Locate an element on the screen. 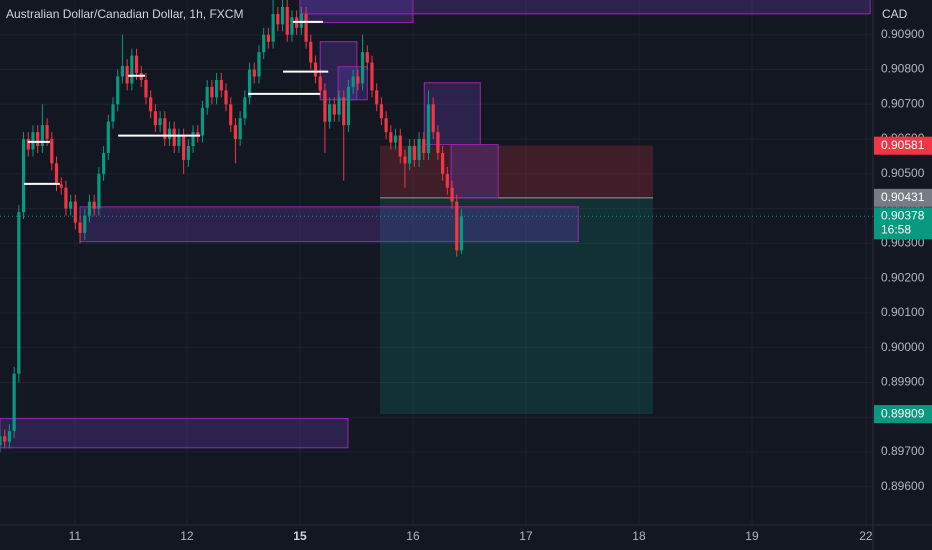  stop-label: 0.90581 is located at coordinates (903, 145).